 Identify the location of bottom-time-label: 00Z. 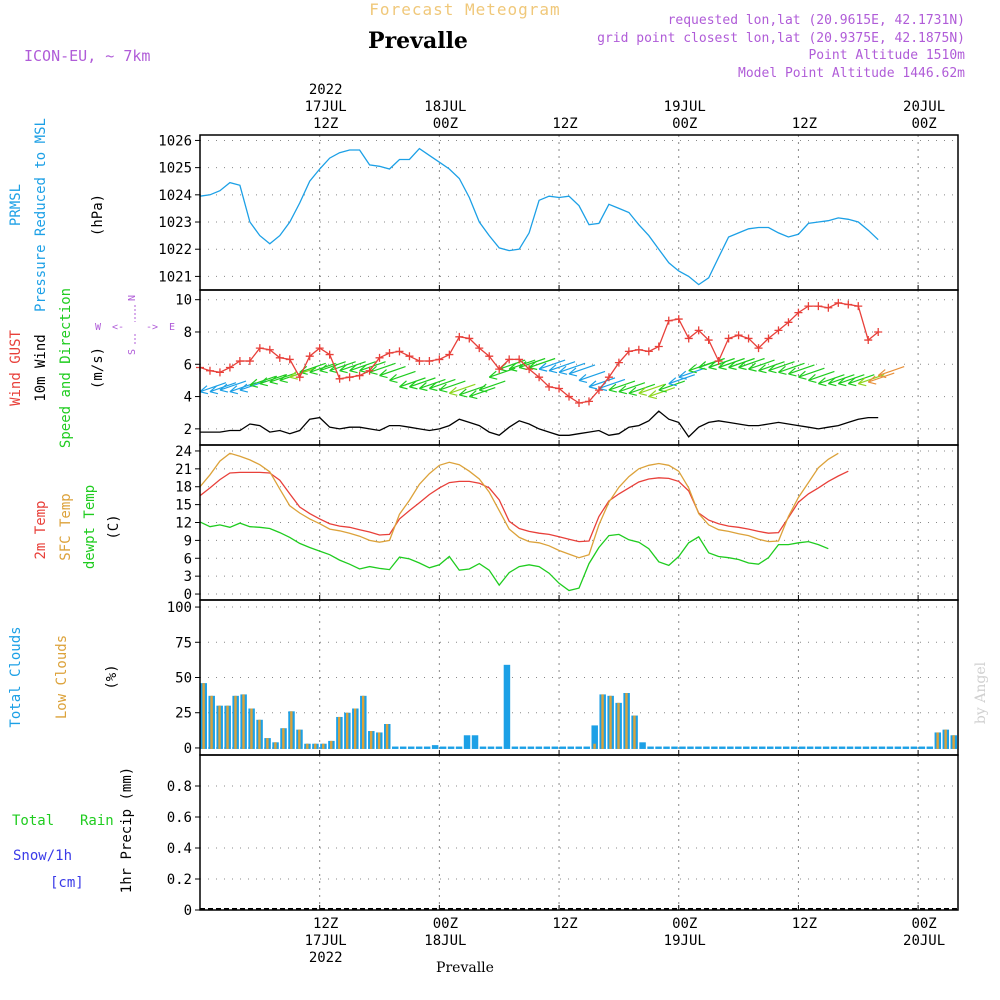
(684, 924).